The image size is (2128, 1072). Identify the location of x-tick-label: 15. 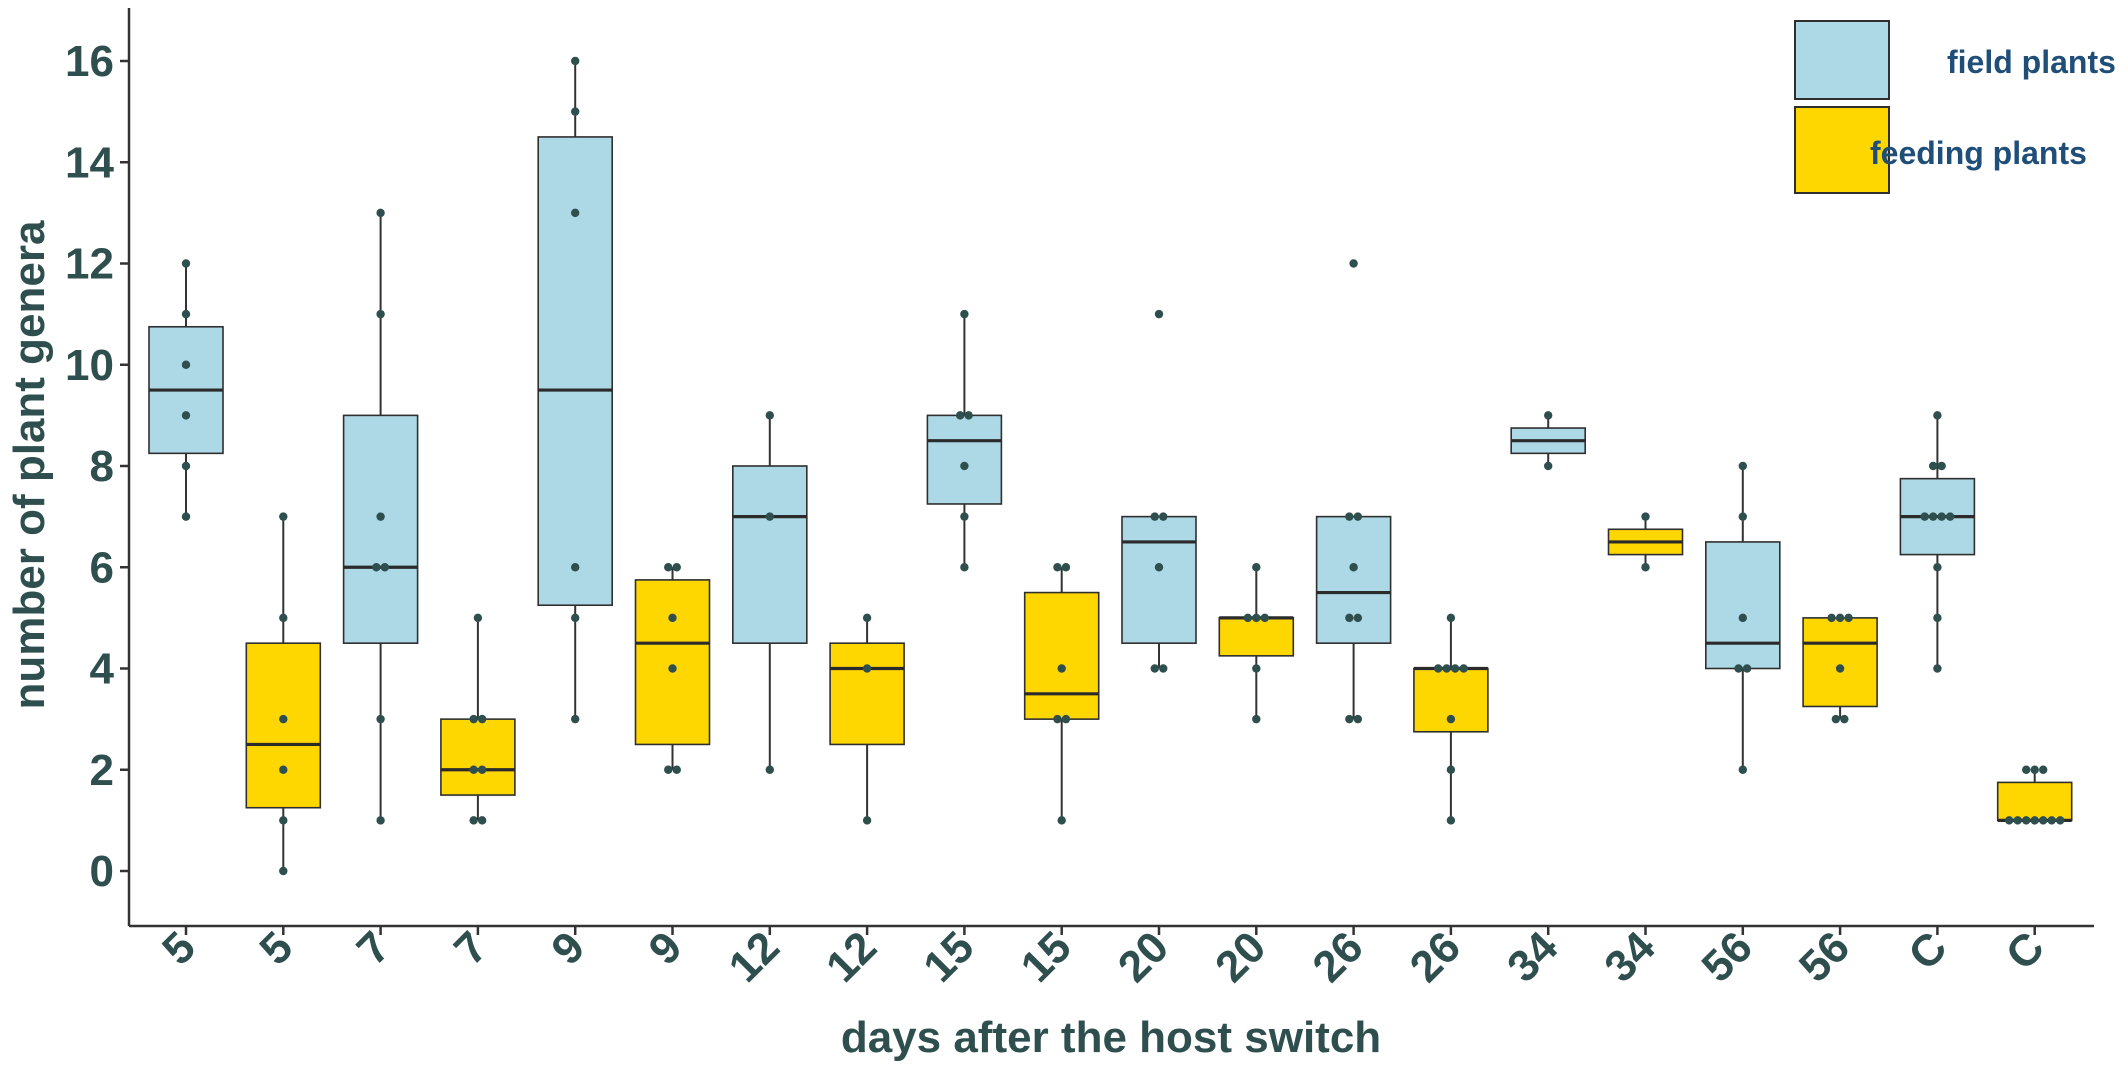
(948, 956).